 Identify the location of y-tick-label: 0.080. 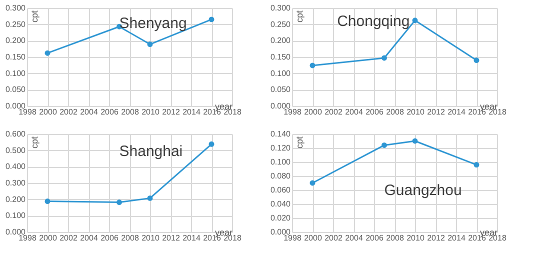
(281, 176).